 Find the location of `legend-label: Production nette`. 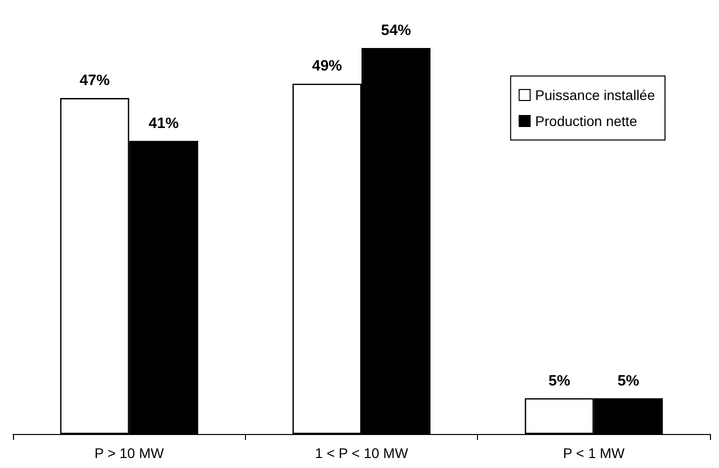

legend-label: Production nette is located at coordinates (586, 121).